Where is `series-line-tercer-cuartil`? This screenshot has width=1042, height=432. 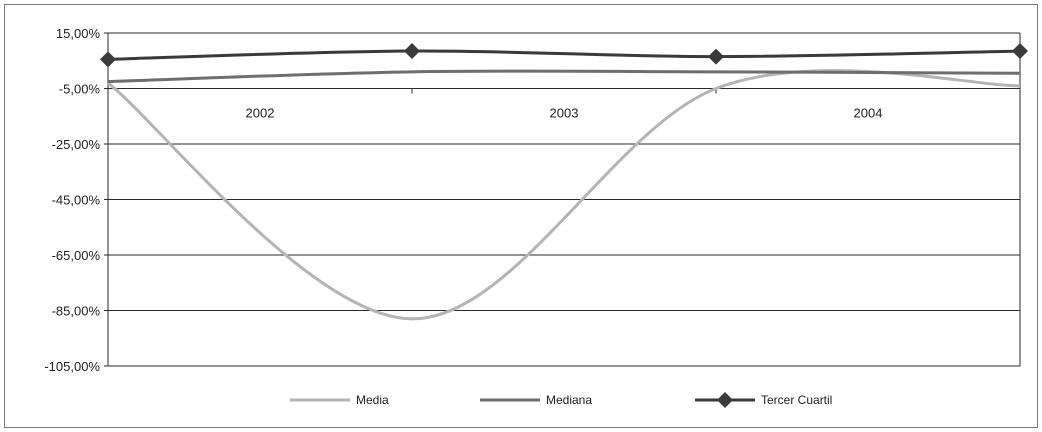
series-line-tercer-cuartil is located at coordinates (564, 55).